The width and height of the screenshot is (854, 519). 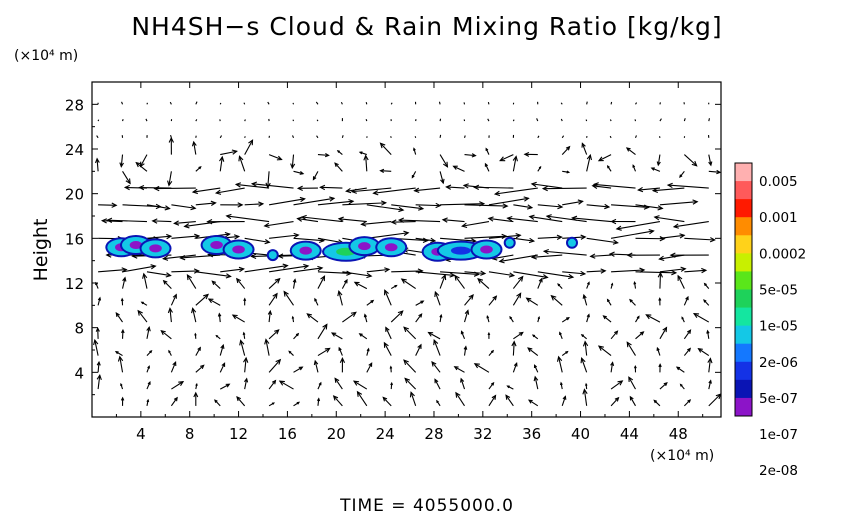 I want to click on x-tick-label: 36, so click(x=531, y=434).